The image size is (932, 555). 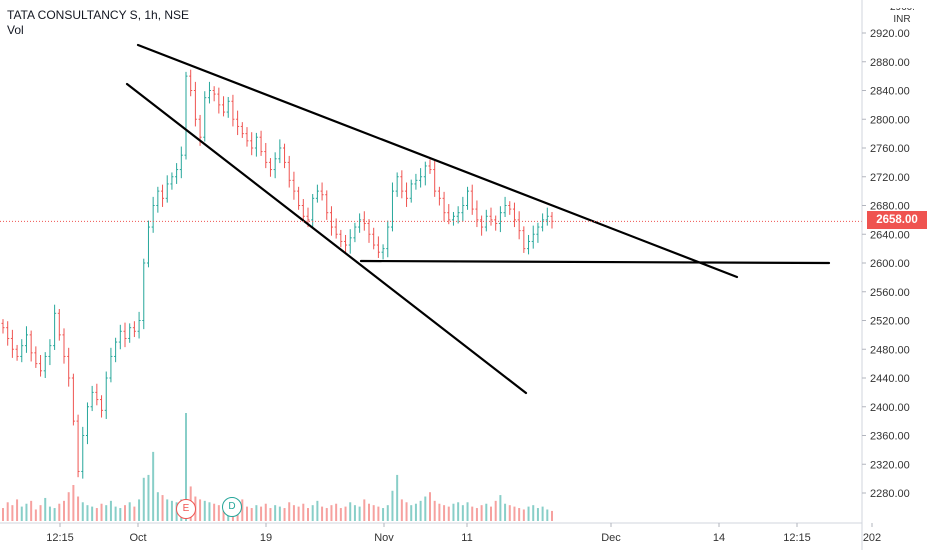 I want to click on price-tick-label: 2640.00, so click(x=890, y=235).